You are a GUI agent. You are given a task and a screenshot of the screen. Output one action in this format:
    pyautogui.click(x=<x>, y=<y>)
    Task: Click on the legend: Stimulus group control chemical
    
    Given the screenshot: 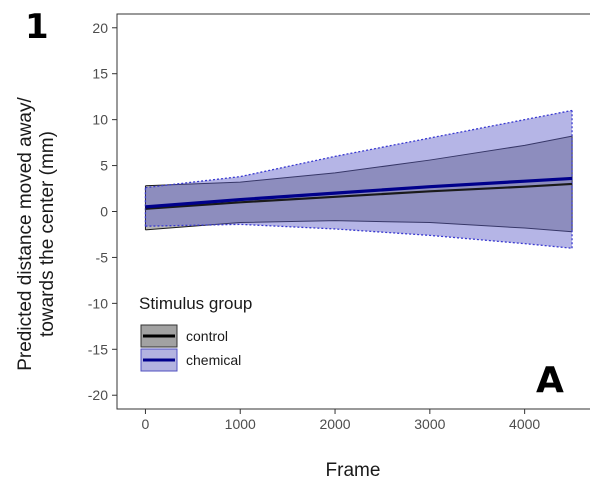 What is the action you would take?
    pyautogui.click(x=195, y=333)
    